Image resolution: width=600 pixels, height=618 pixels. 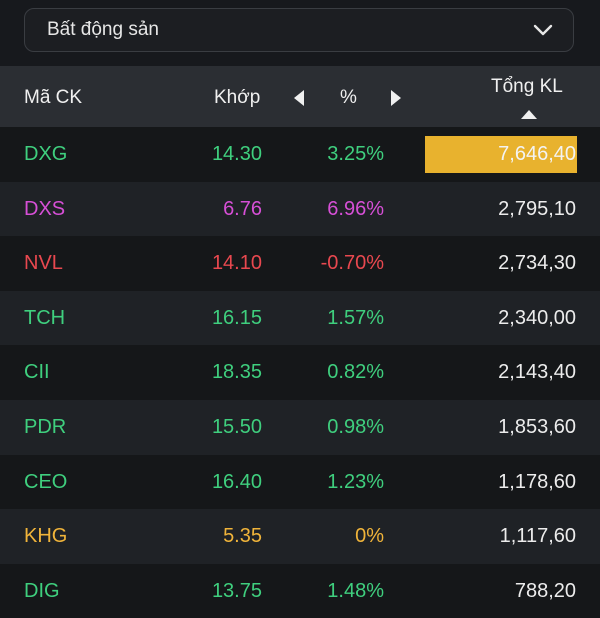 I want to click on total-volume: 1,178,60, so click(x=537, y=481).